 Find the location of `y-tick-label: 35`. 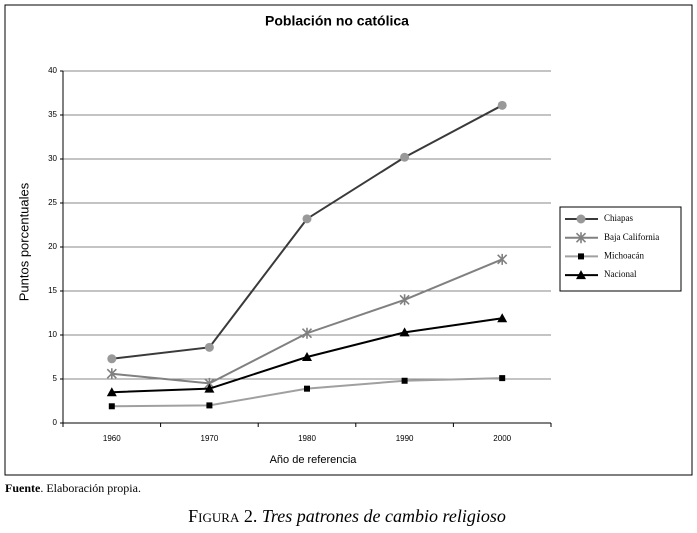

y-tick-label: 35 is located at coordinates (52, 114).